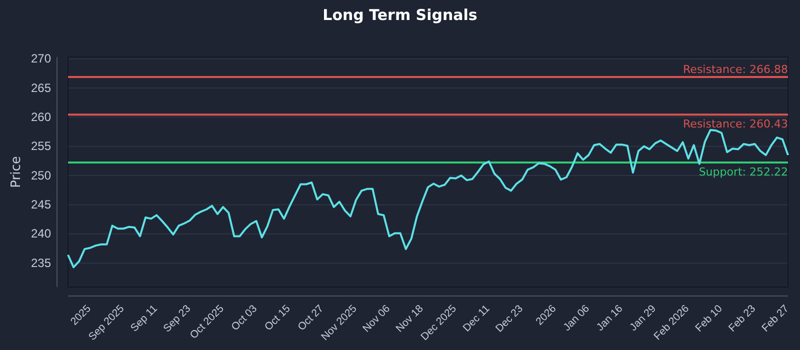  I want to click on x-tick-label: Jan 06, so click(576, 318).